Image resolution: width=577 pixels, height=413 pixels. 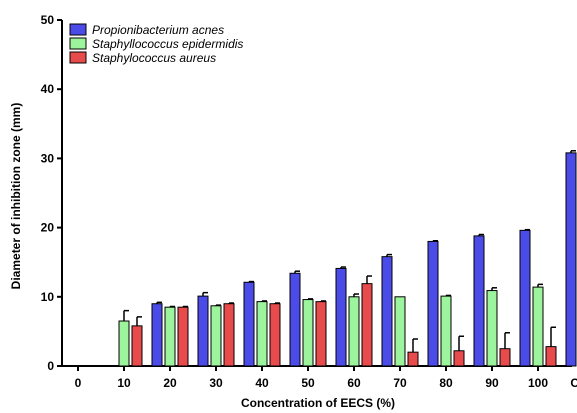 I want to click on y-tick-label: 0, so click(x=50, y=366).